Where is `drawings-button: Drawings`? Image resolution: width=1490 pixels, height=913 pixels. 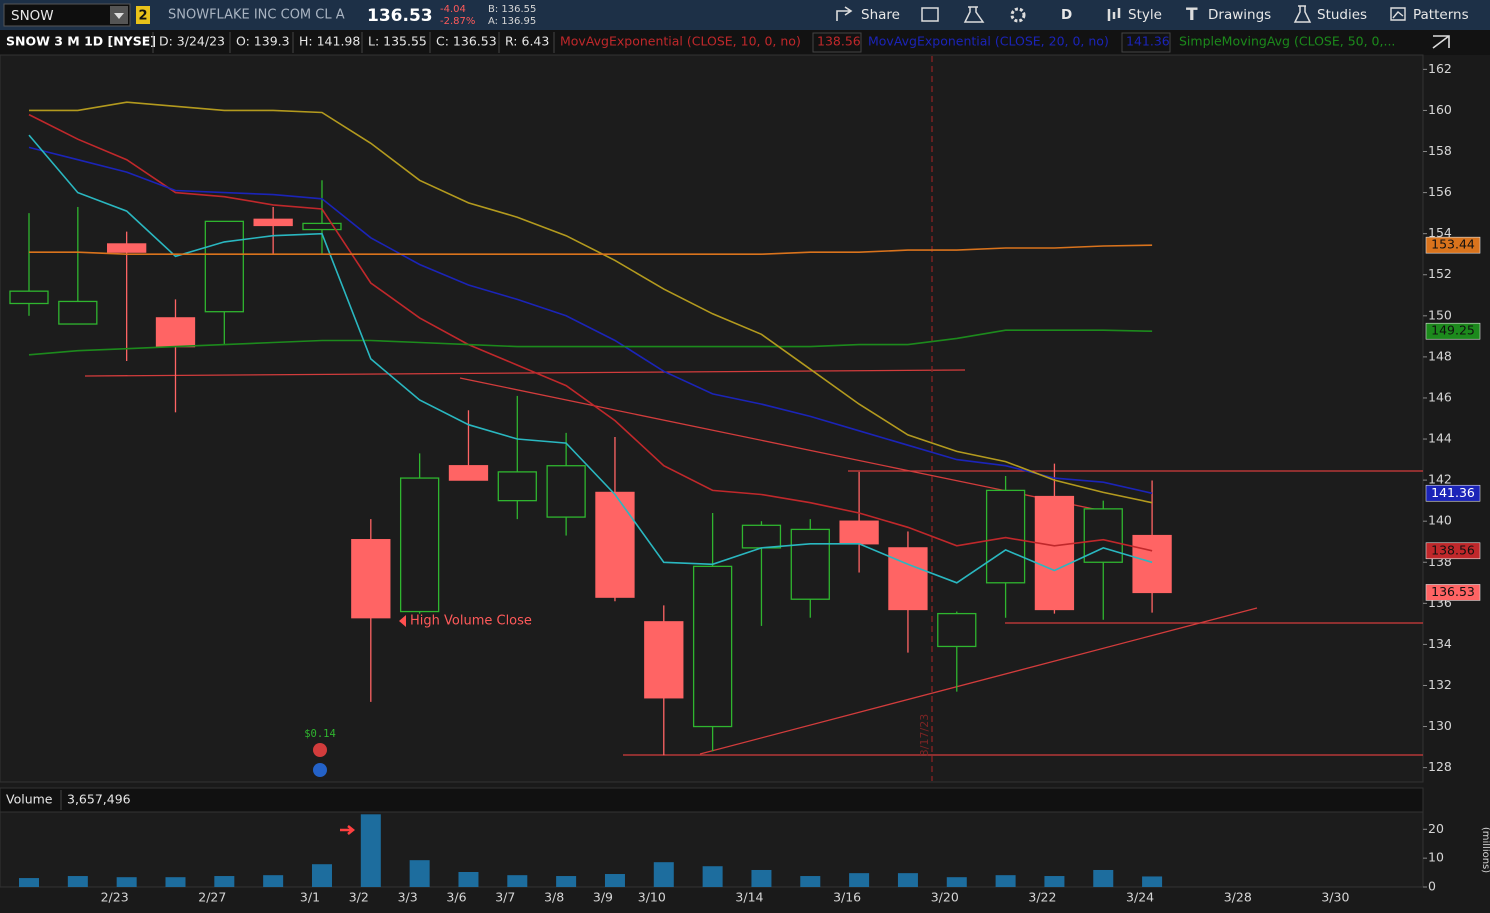
drawings-button: Drawings is located at coordinates (1239, 15).